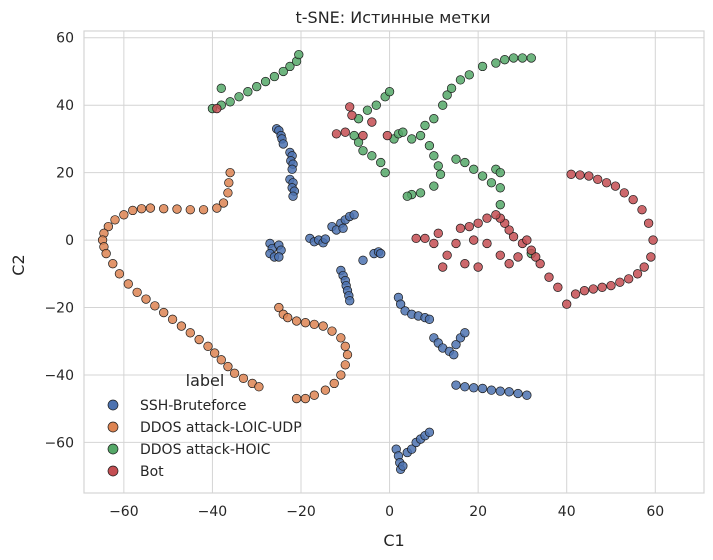  Describe the element at coordinates (221, 428) in the screenshot. I see `legend-label-loic-udp: DDOS attack-LOIC-UDP` at that location.